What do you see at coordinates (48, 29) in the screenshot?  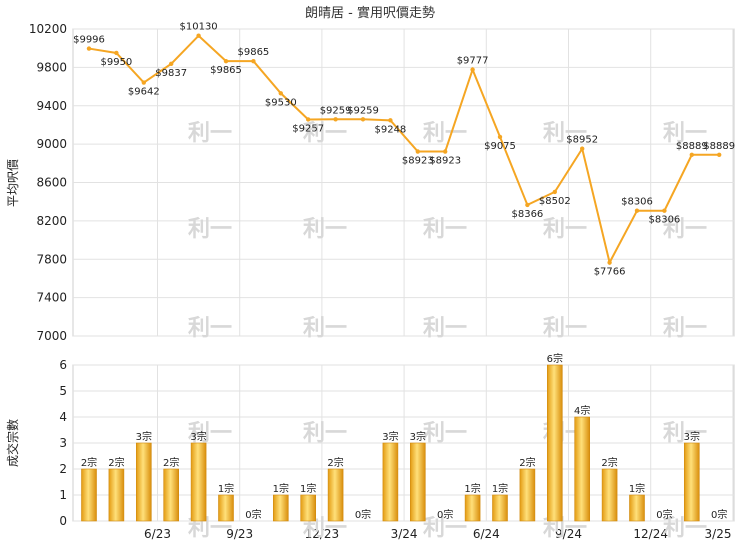 I see `line-y-tick: 10200` at bounding box center [48, 29].